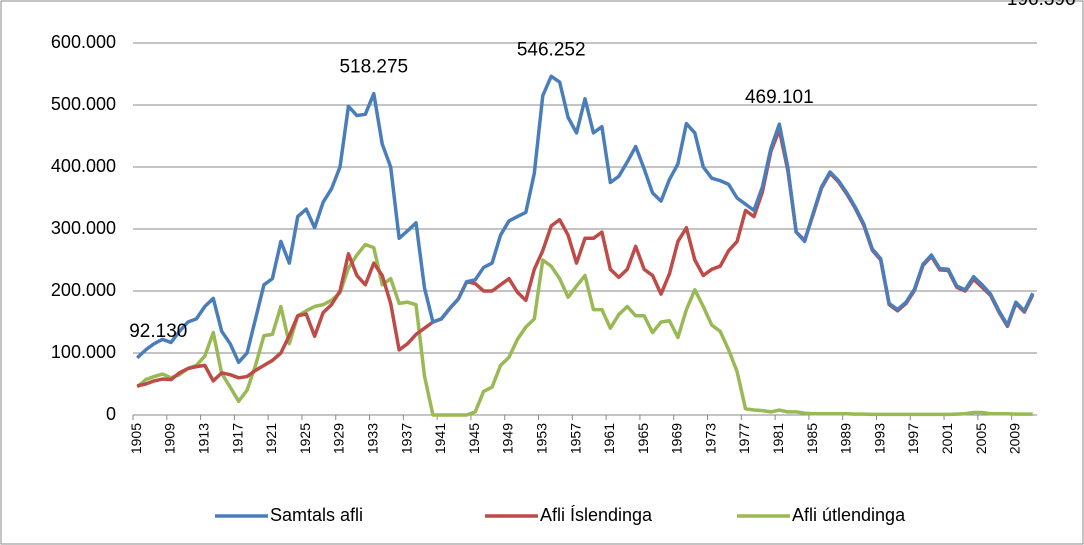  What do you see at coordinates (779, 97) in the screenshot?
I see `data-label: 469.101` at bounding box center [779, 97].